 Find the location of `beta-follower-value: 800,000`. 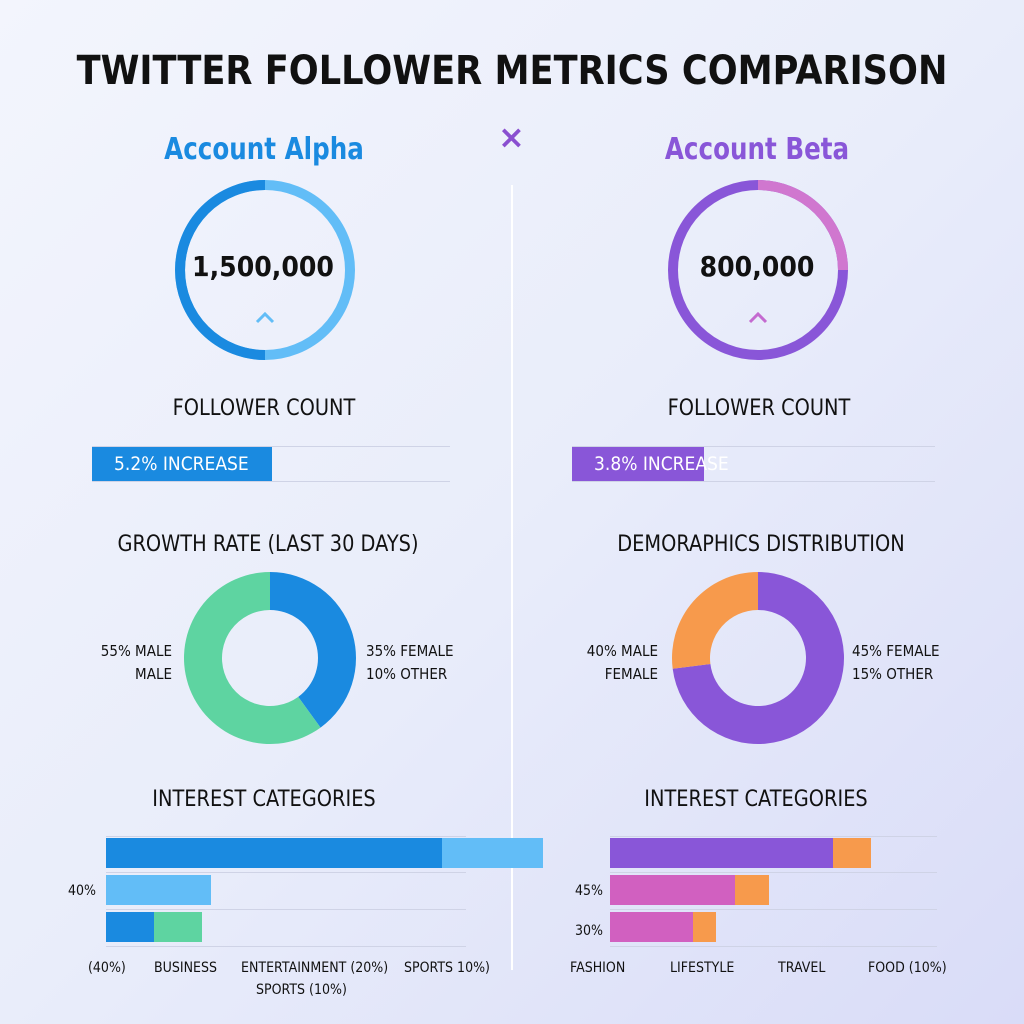

beta-follower-value: 800,000 is located at coordinates (757, 266).